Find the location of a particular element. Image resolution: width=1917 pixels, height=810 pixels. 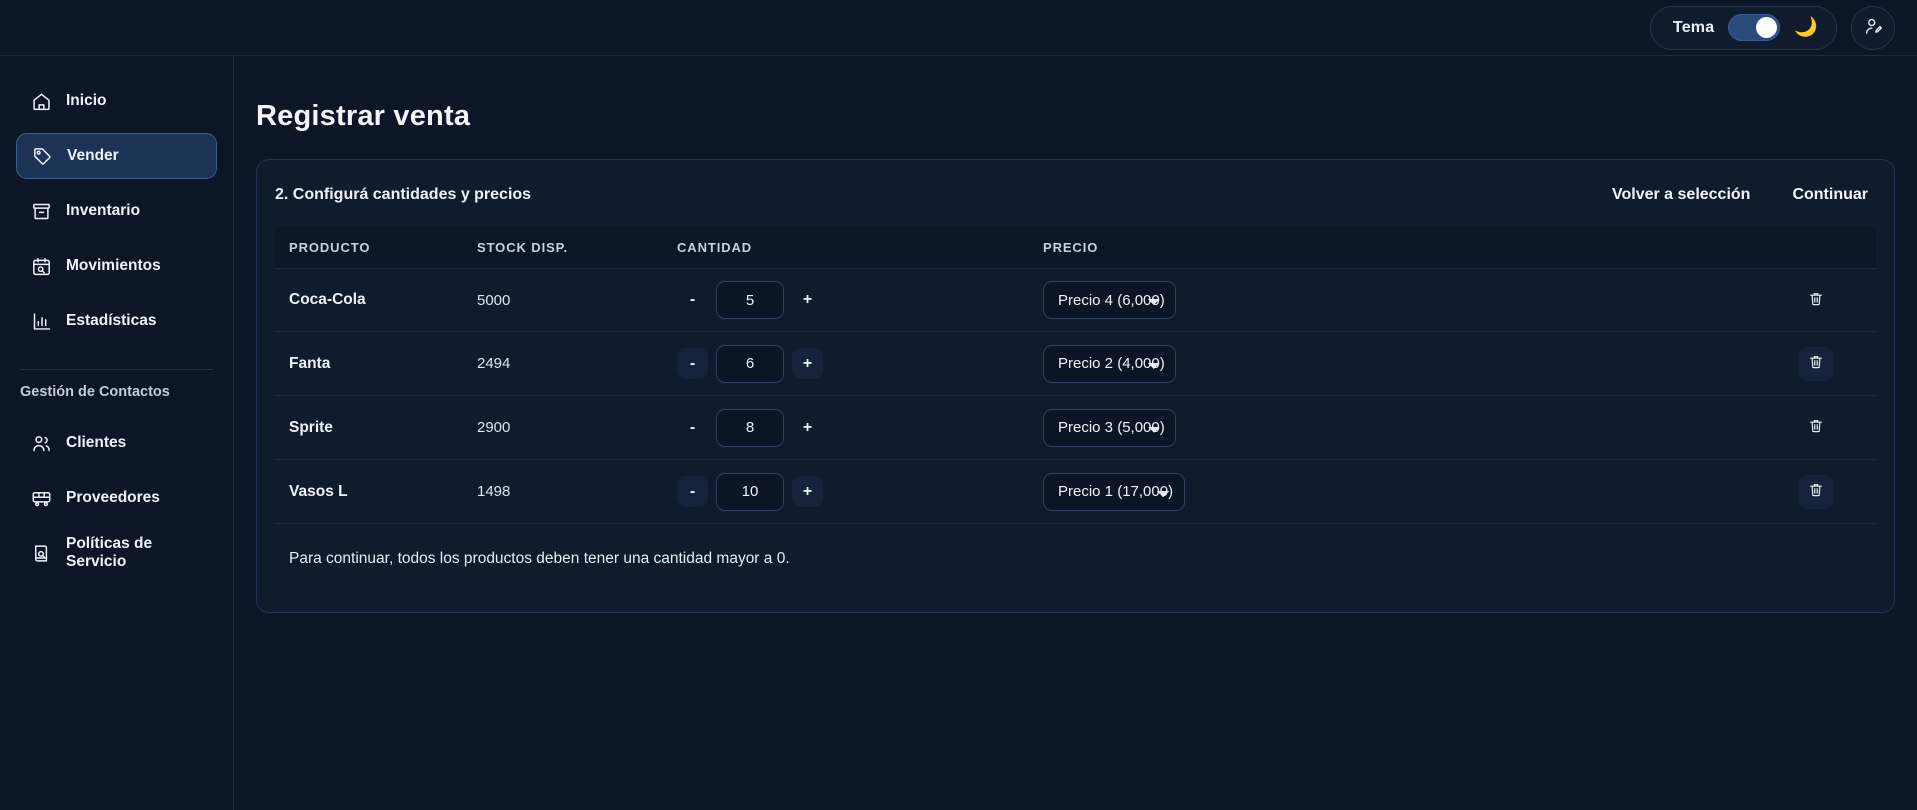

home-icon is located at coordinates (41, 101).